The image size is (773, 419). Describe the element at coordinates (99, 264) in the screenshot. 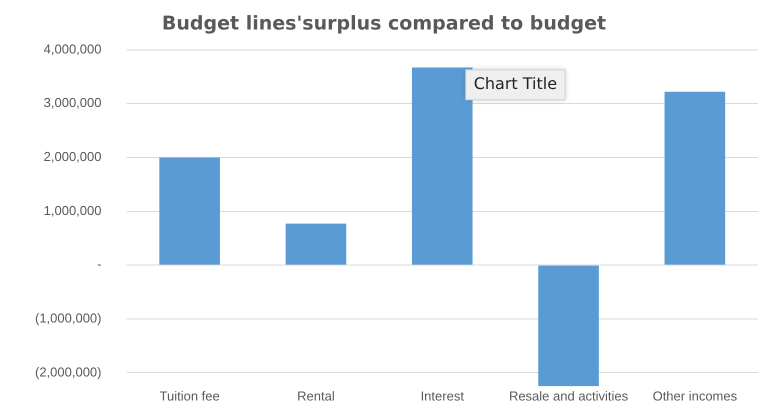

I see `y-tick-label: -` at that location.